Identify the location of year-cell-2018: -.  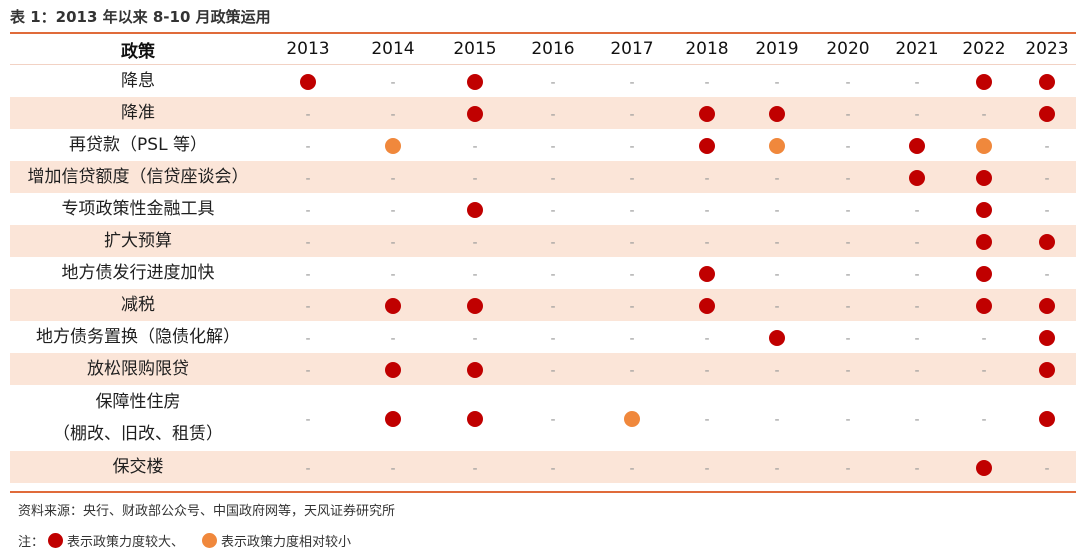
(707, 177).